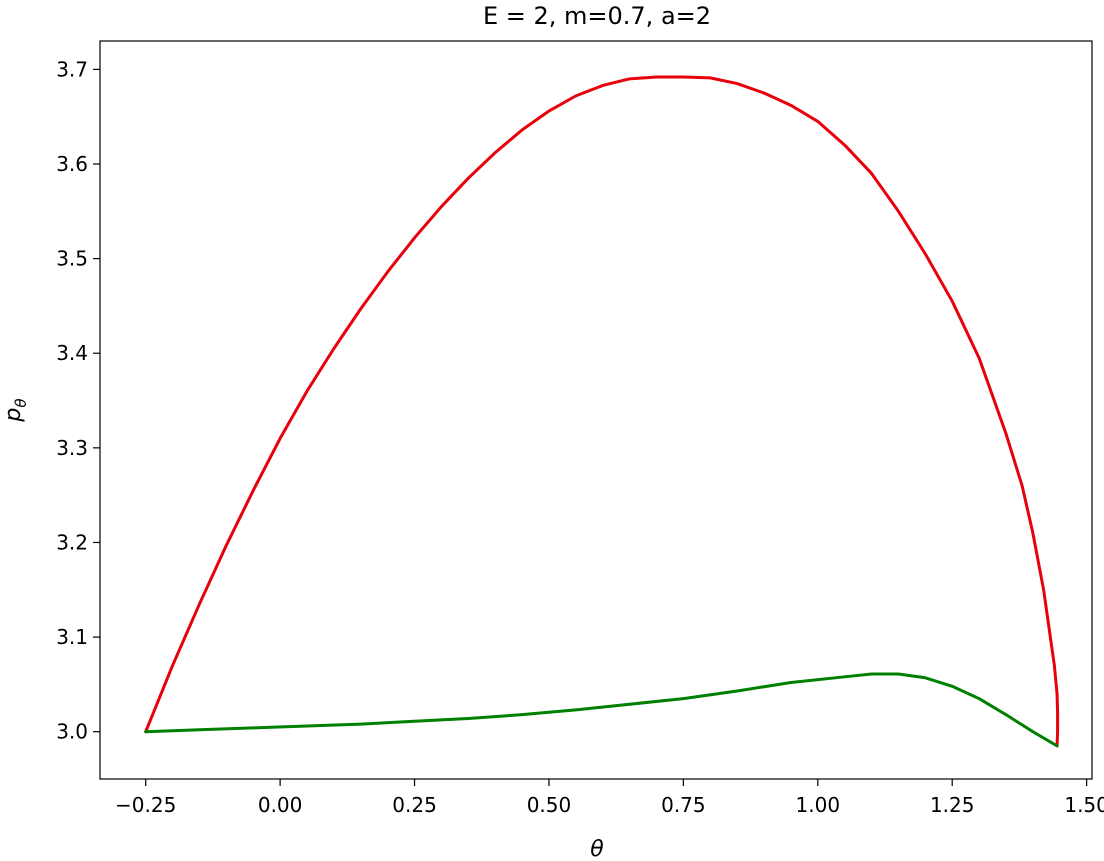 This screenshot has height=861, width=1104. What do you see at coordinates (952, 805) in the screenshot?
I see `x-tick-label: 1.25` at bounding box center [952, 805].